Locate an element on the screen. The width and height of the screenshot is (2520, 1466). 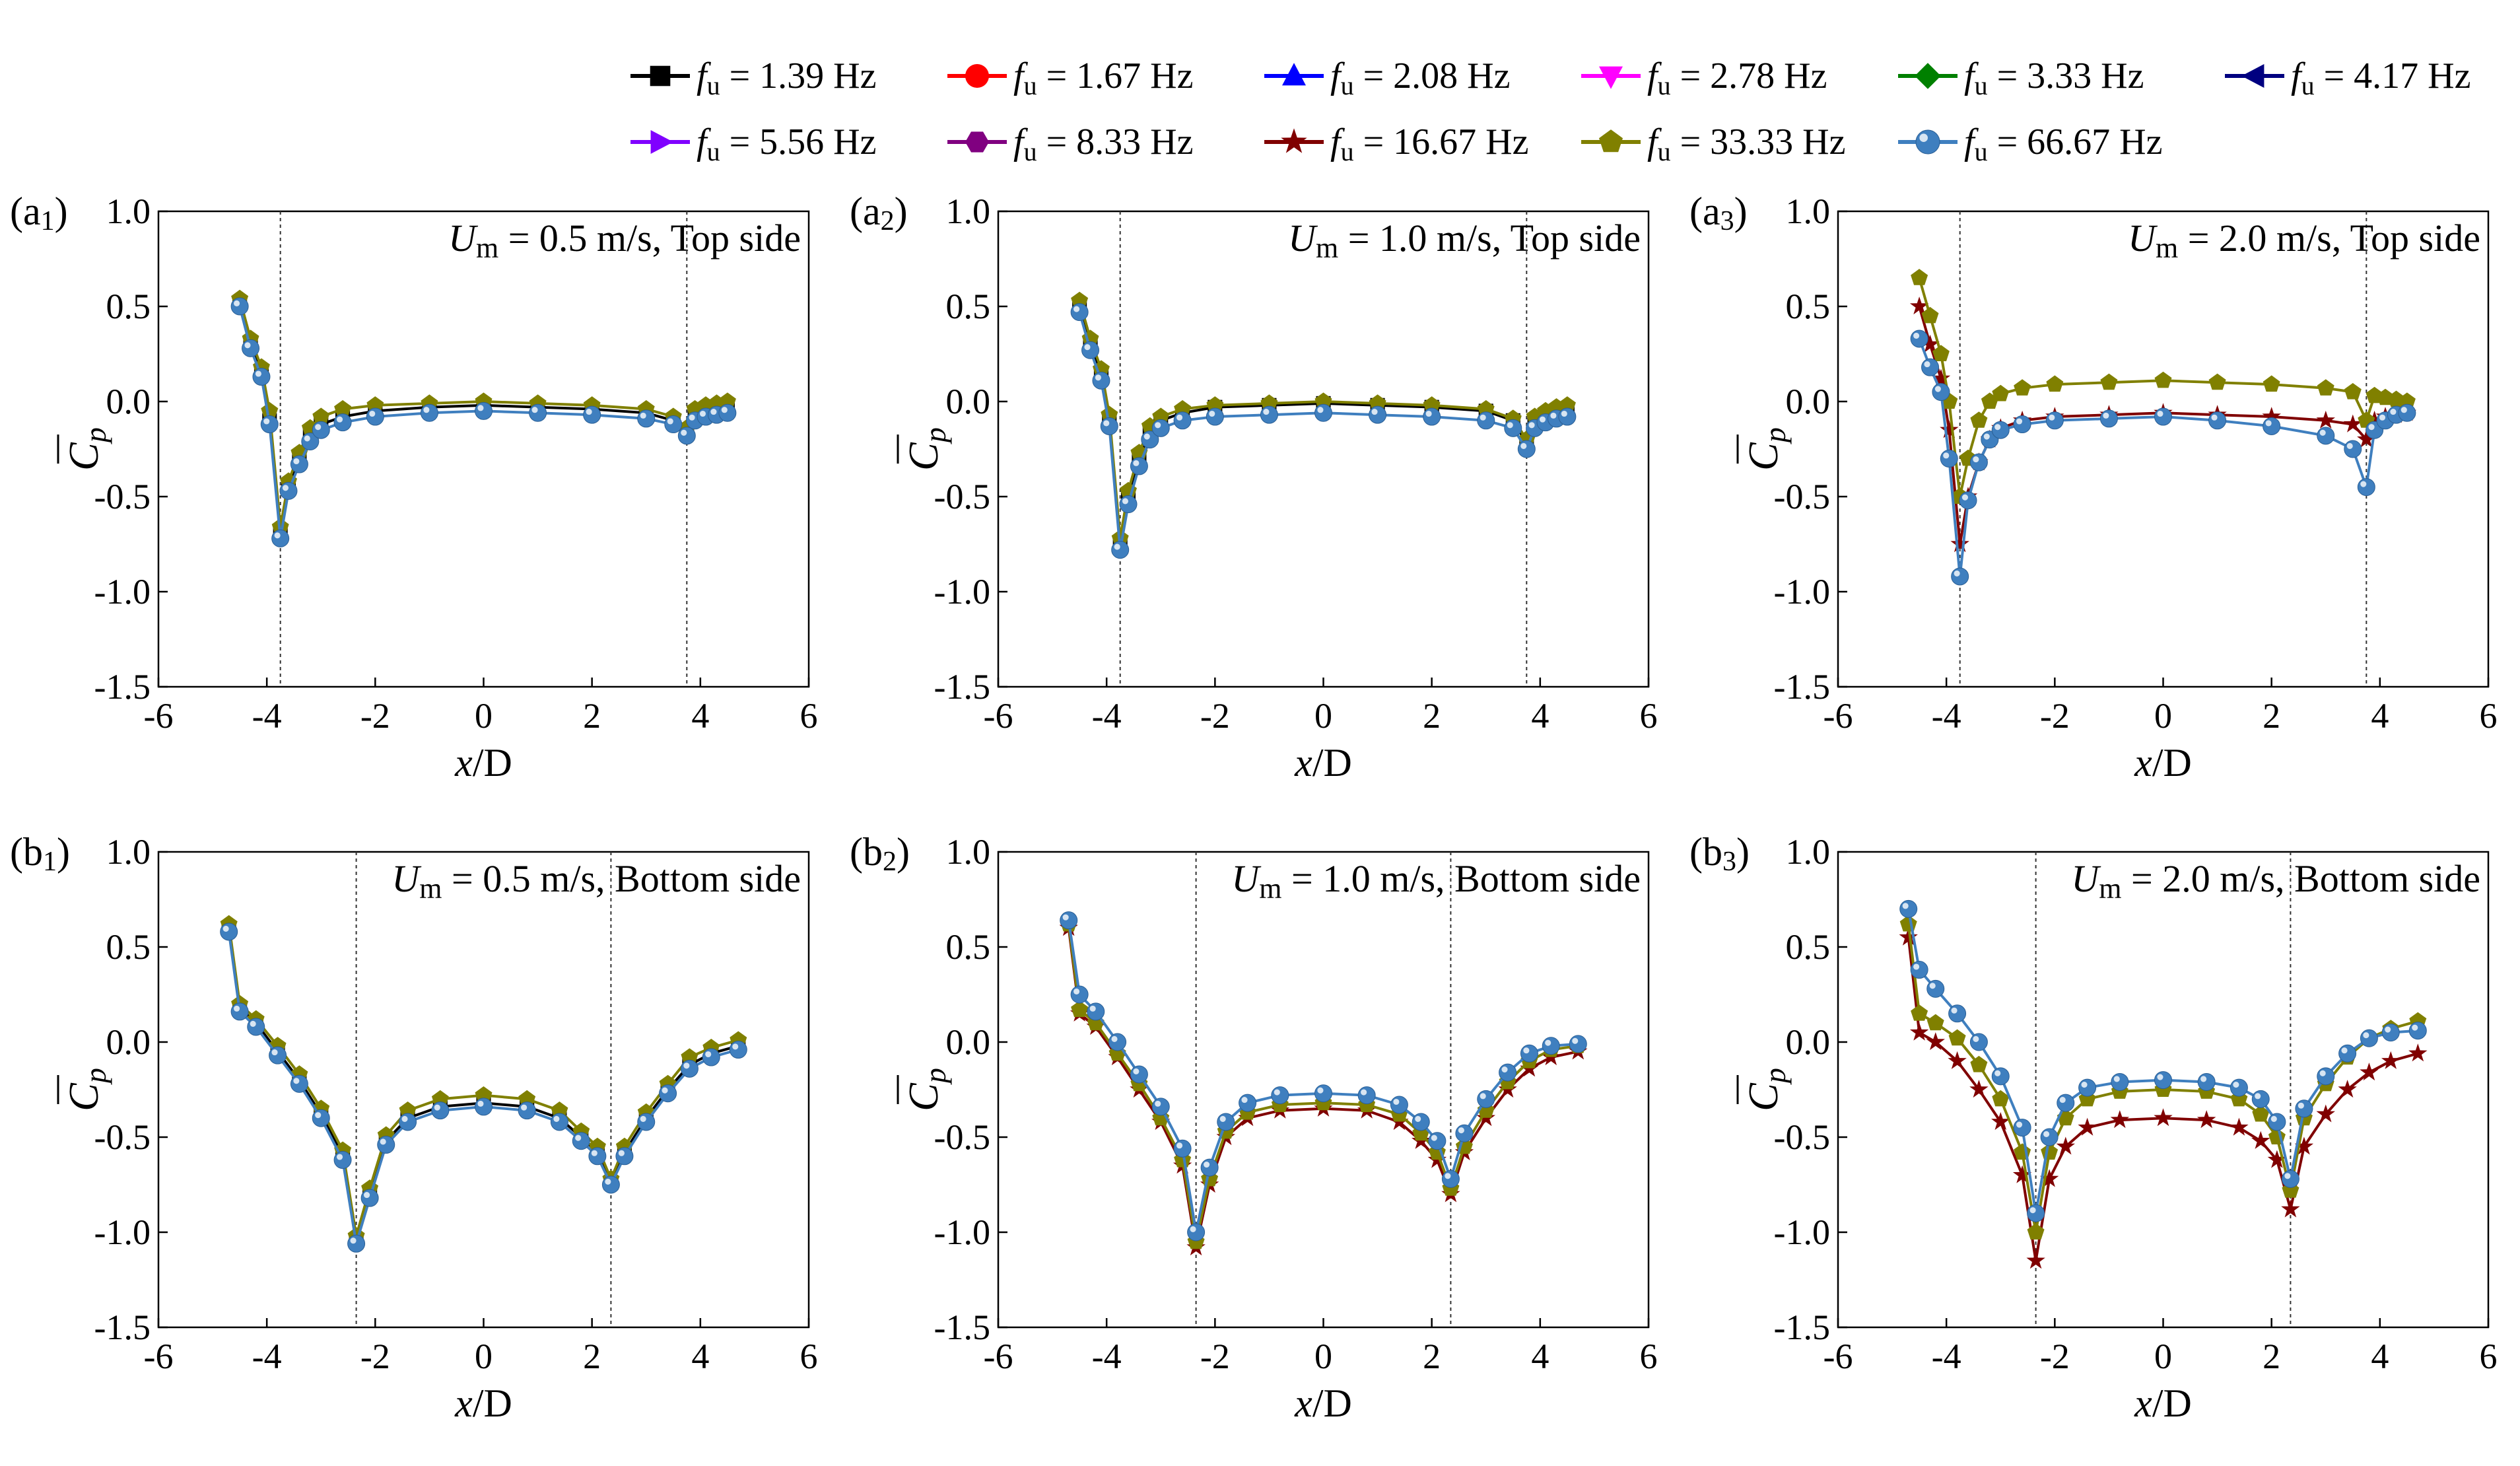
x-tick-label-b3-1: -4 is located at coordinates (1946, 1357).